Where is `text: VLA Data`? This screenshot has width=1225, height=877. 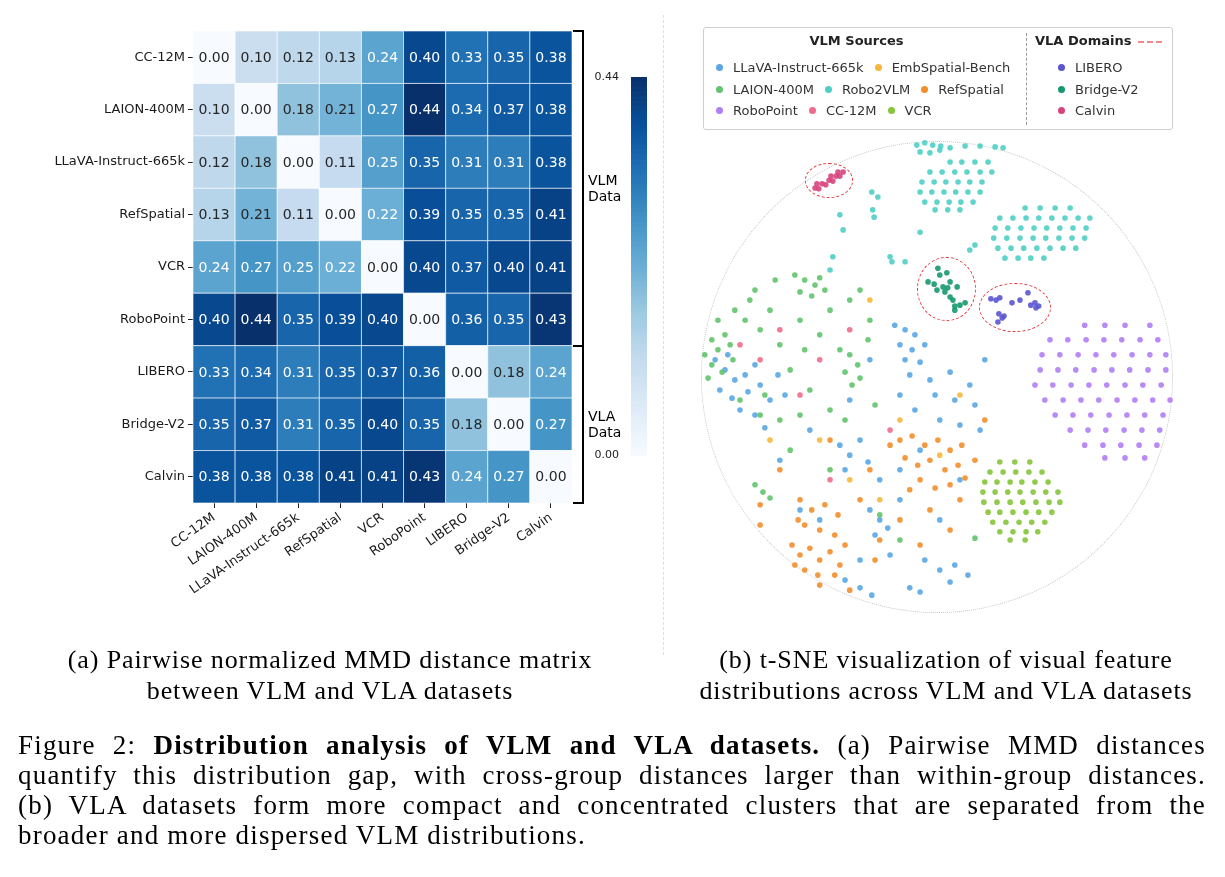 text: VLA Data is located at coordinates (605, 424).